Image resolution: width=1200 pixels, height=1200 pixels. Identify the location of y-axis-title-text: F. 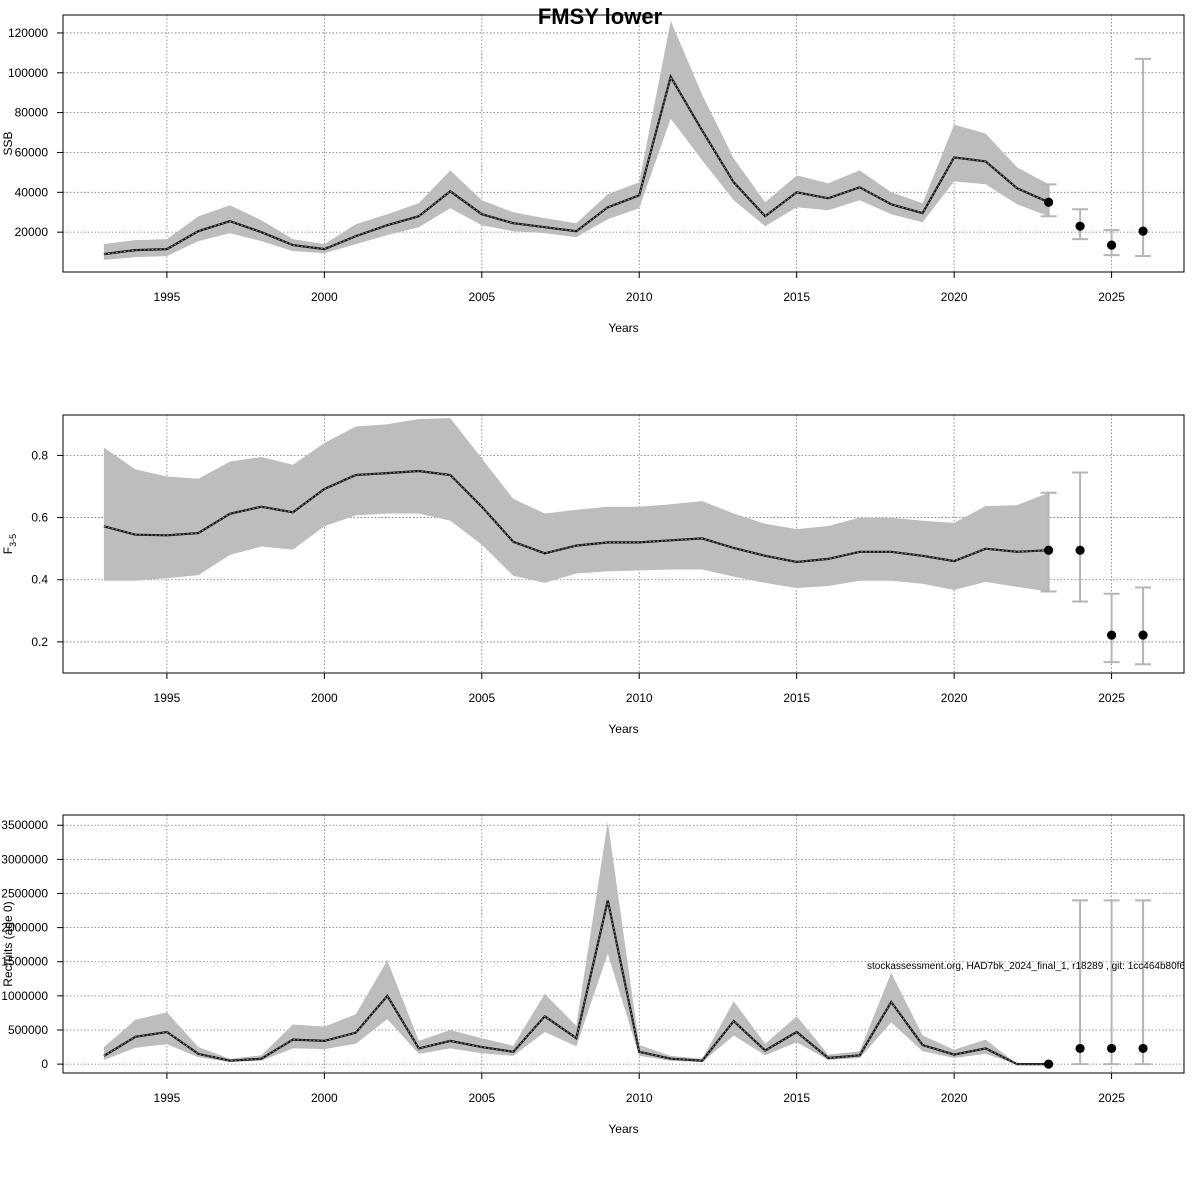
(8, 550).